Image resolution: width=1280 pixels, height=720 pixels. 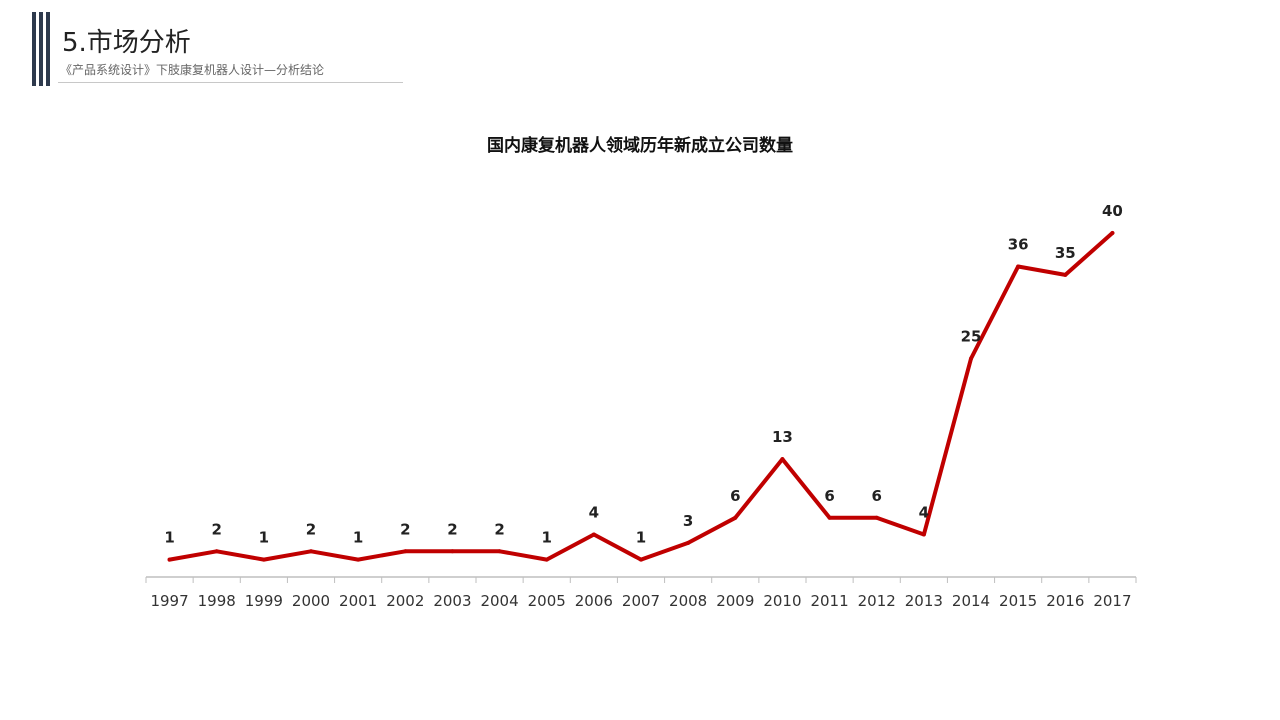 What do you see at coordinates (688, 601) in the screenshot?
I see `x-tick-label: 2008` at bounding box center [688, 601].